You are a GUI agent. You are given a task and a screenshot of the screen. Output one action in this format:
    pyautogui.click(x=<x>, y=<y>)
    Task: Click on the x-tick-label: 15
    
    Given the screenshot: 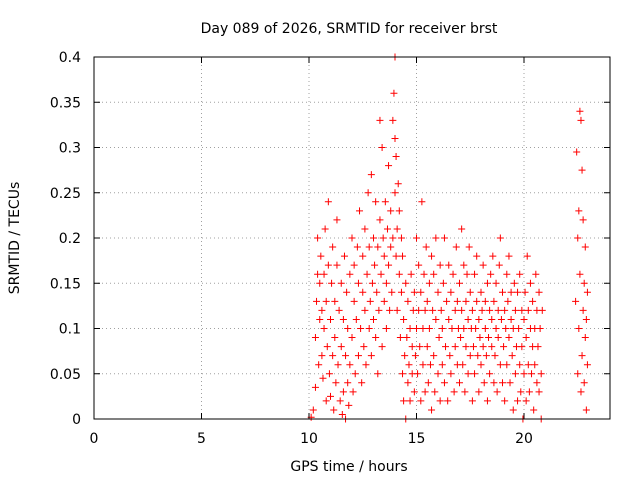 What is the action you would take?
    pyautogui.click(x=417, y=439)
    